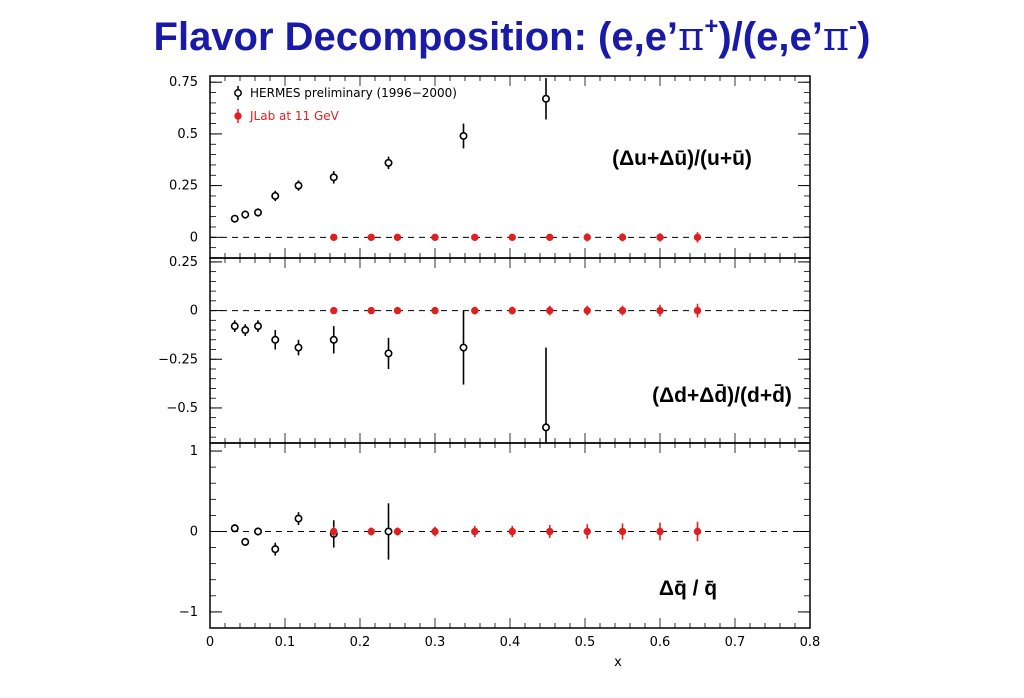 The height and width of the screenshot is (698, 1024). What do you see at coordinates (194, 451) in the screenshot?
I see `y-tick-label: 1` at bounding box center [194, 451].